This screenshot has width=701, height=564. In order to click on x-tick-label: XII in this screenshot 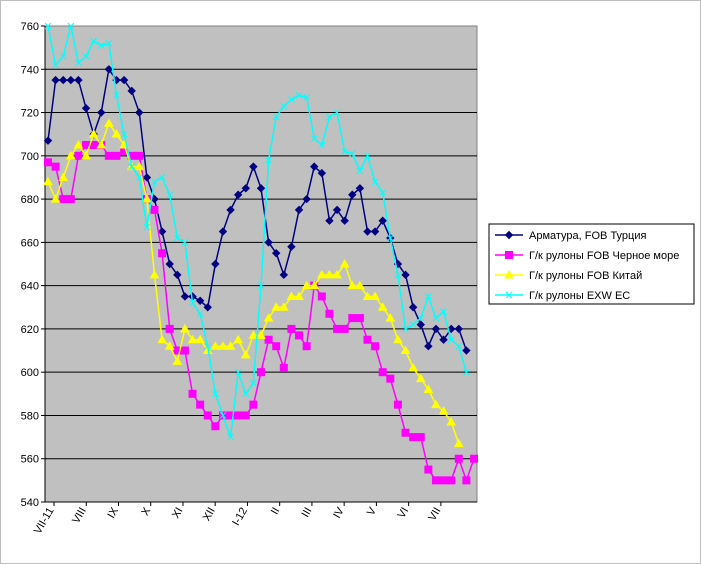, I will do `click(209, 515)`.